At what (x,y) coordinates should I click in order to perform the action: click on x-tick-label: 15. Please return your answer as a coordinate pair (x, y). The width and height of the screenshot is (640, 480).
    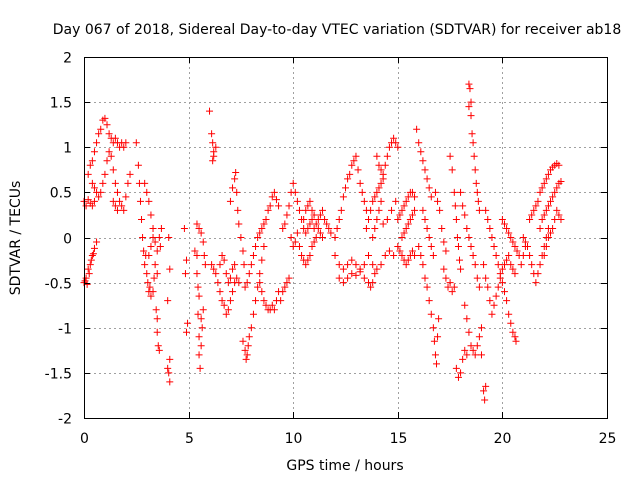
    Looking at the image, I should click on (399, 439).